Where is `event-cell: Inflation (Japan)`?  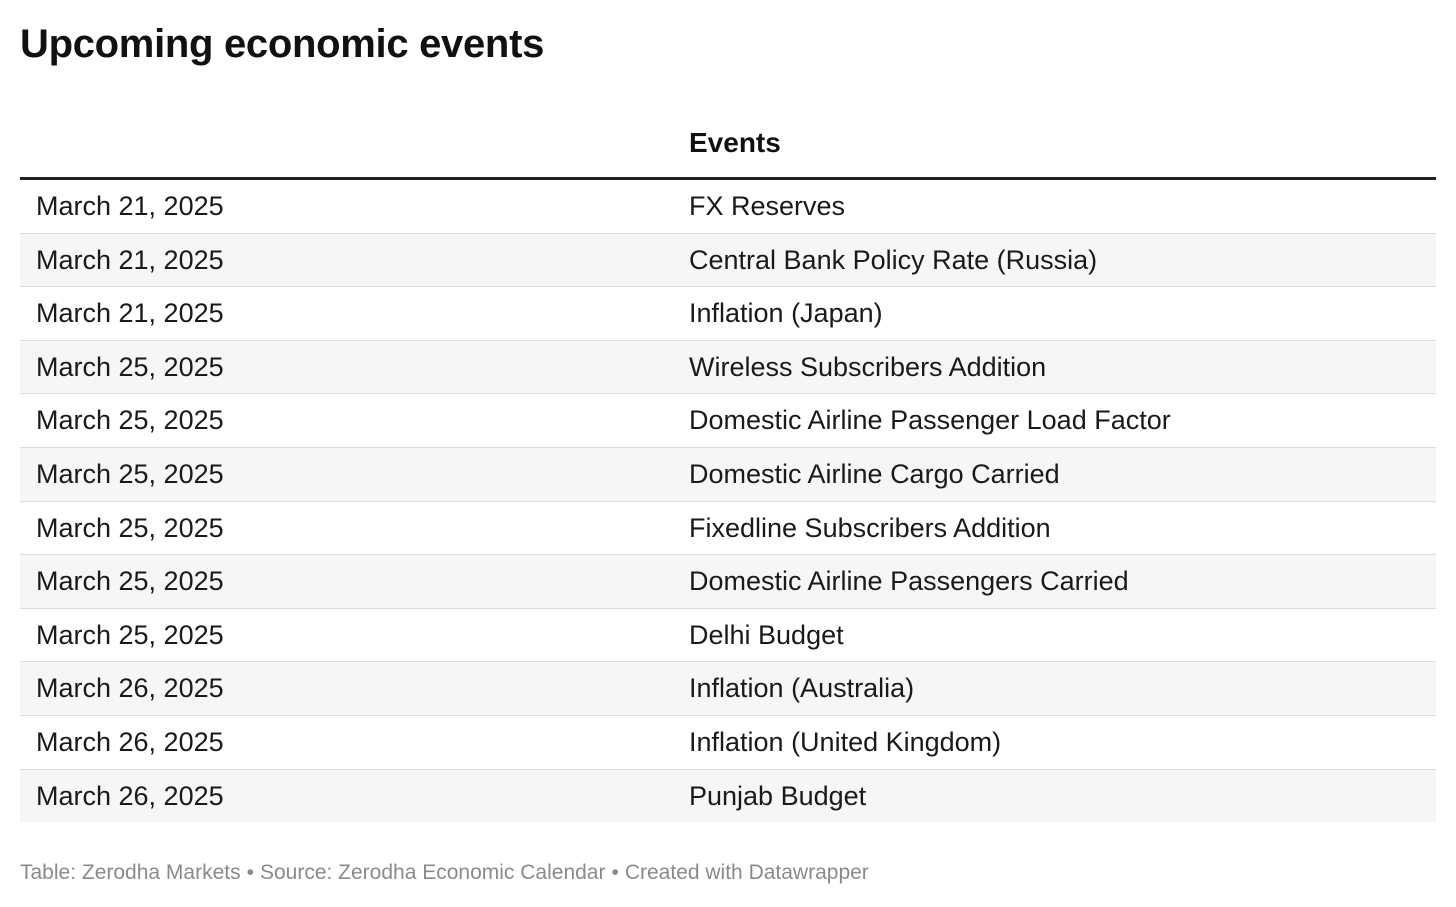
event-cell: Inflation (Japan) is located at coordinates (786, 313).